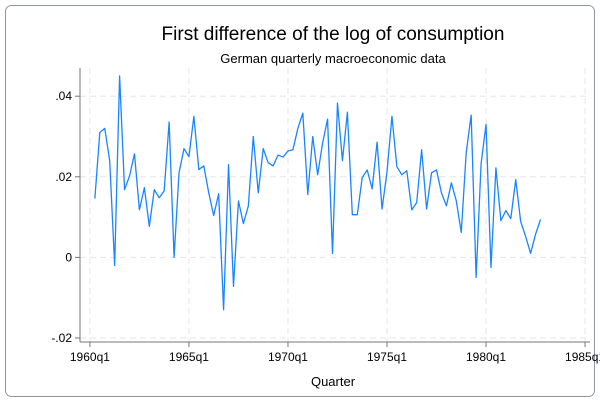 This screenshot has height=407, width=600. What do you see at coordinates (61, 338) in the screenshot?
I see `y-tick-label: -.02` at bounding box center [61, 338].